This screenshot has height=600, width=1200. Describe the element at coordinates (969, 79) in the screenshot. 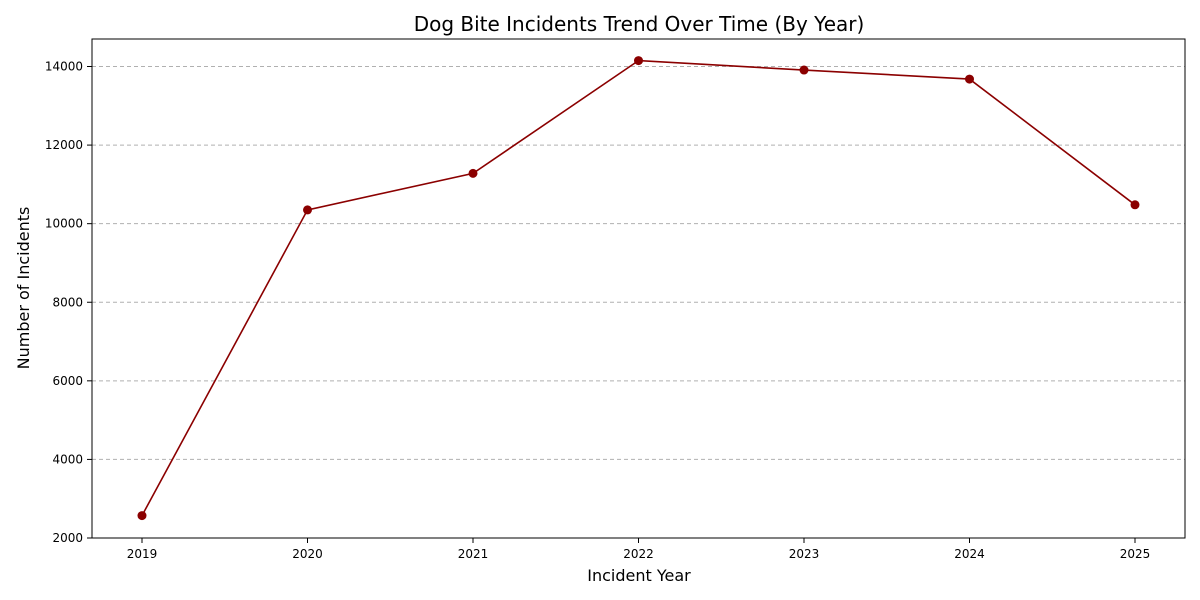

I see `data-point-2024` at that location.